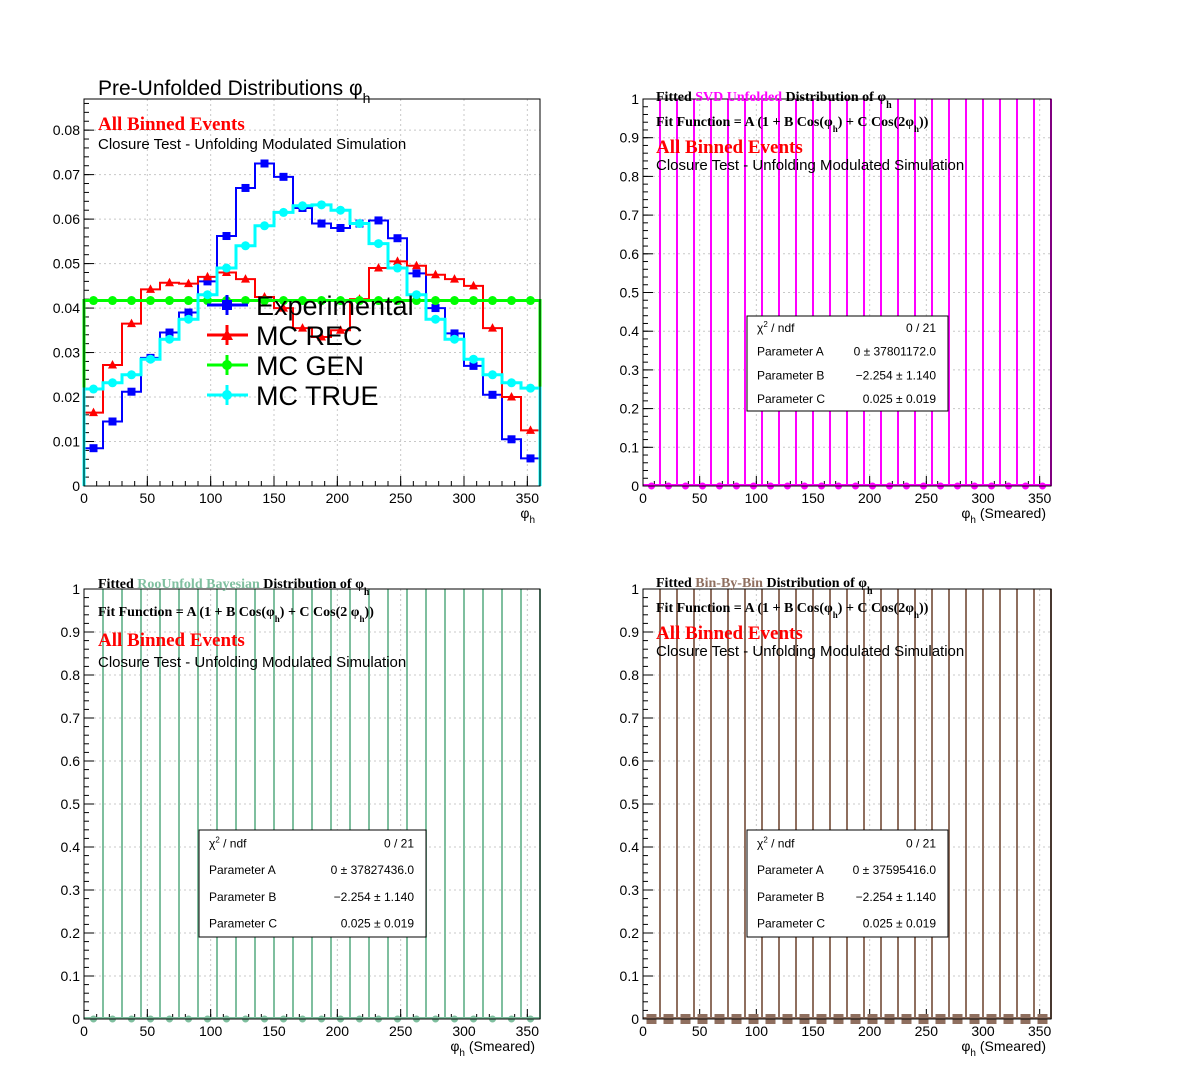 Image resolution: width=1196 pixels, height=1072 pixels. What do you see at coordinates (813, 1031) in the screenshot?
I see `x-tick-label: 150` at bounding box center [813, 1031].